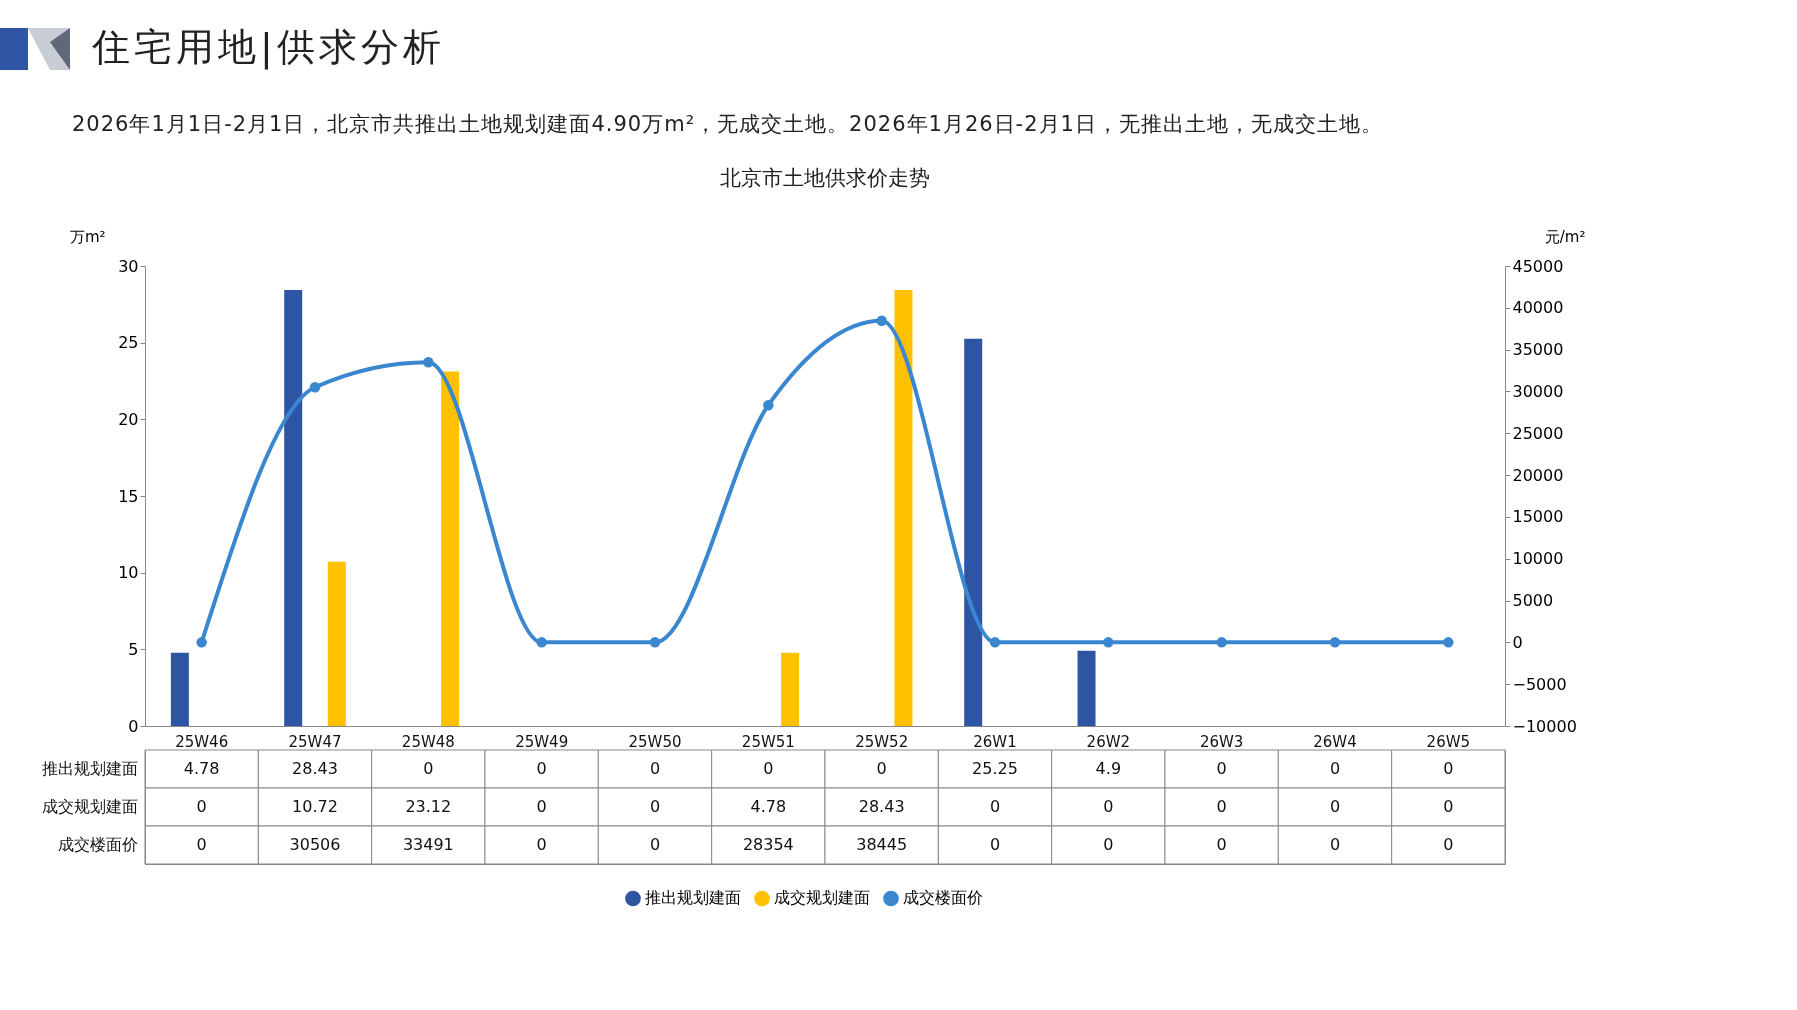 The image size is (1797, 1010). Describe the element at coordinates (1538, 475) in the screenshot. I see `y2-tick-label: 20000` at that location.